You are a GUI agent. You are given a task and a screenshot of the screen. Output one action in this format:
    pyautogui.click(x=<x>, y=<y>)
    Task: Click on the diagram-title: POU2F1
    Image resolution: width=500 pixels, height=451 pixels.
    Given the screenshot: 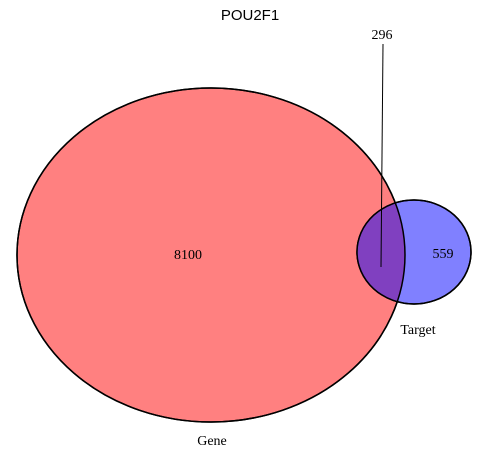 What is the action you would take?
    pyautogui.click(x=250, y=15)
    